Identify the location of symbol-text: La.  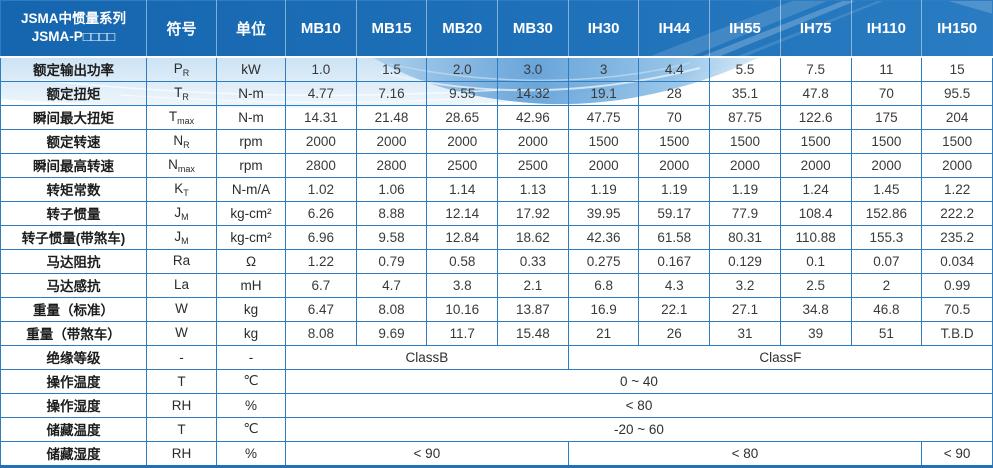
(181, 284).